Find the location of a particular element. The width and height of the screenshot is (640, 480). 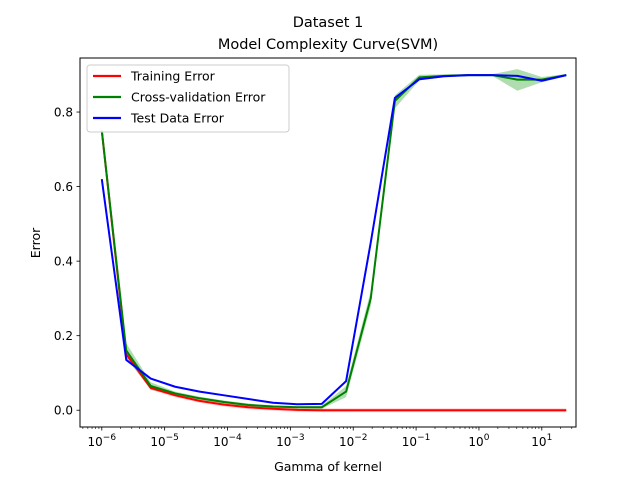

y-tick-label: 0.0 is located at coordinates (63, 411).